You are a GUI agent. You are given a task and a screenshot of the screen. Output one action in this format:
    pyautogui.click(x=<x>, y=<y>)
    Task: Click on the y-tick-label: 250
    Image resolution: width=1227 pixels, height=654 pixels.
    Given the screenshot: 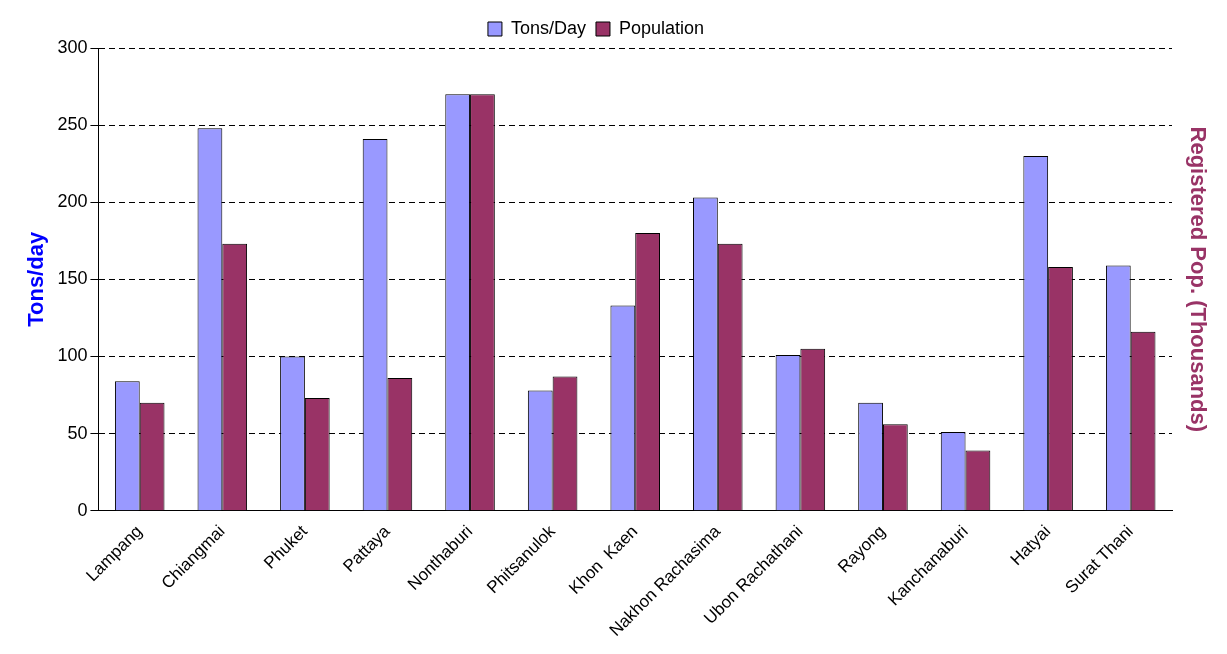 What is the action you would take?
    pyautogui.click(x=72, y=124)
    